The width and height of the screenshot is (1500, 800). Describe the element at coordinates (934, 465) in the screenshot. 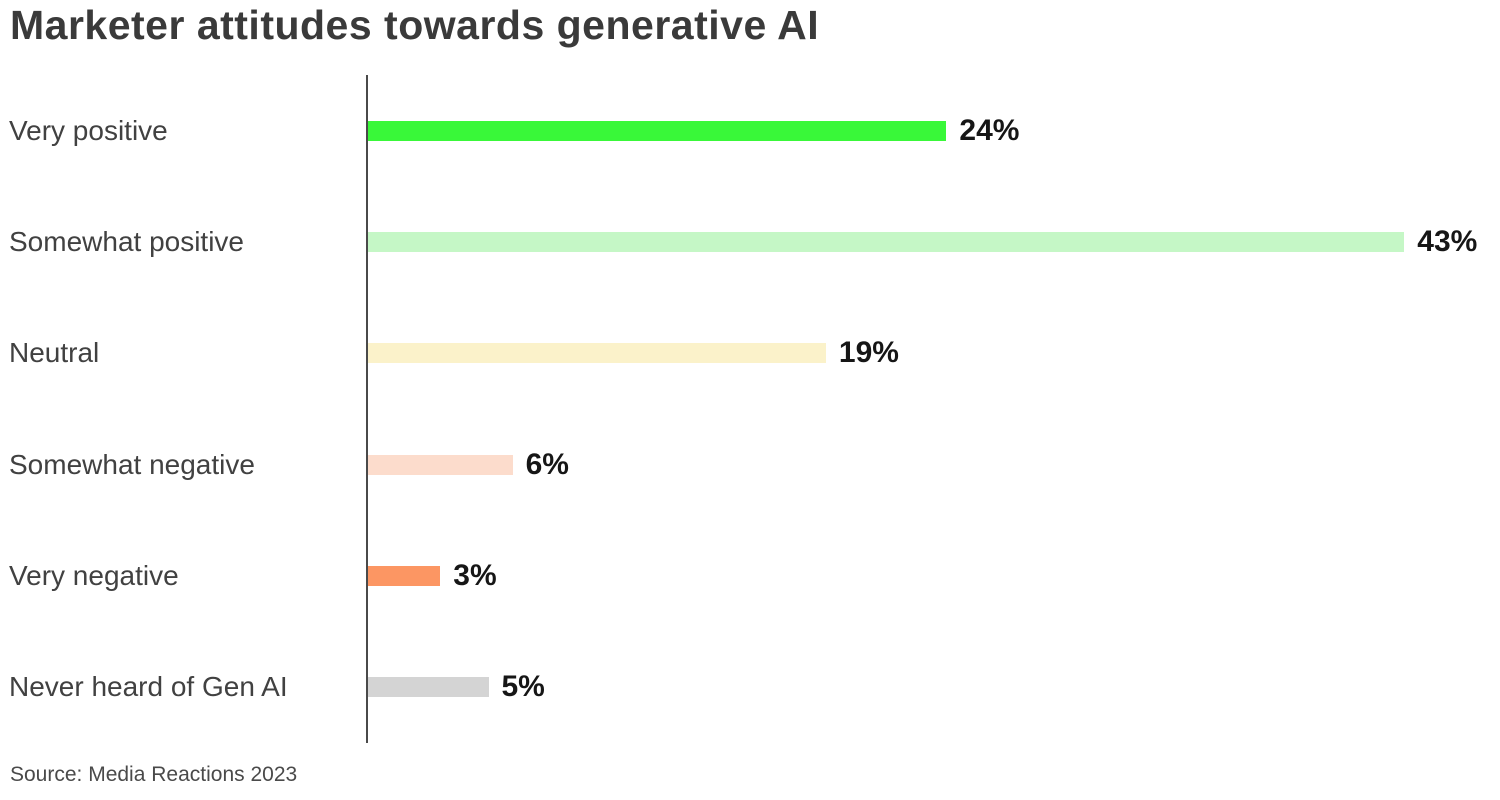

I see `bar-track: 6%` at that location.